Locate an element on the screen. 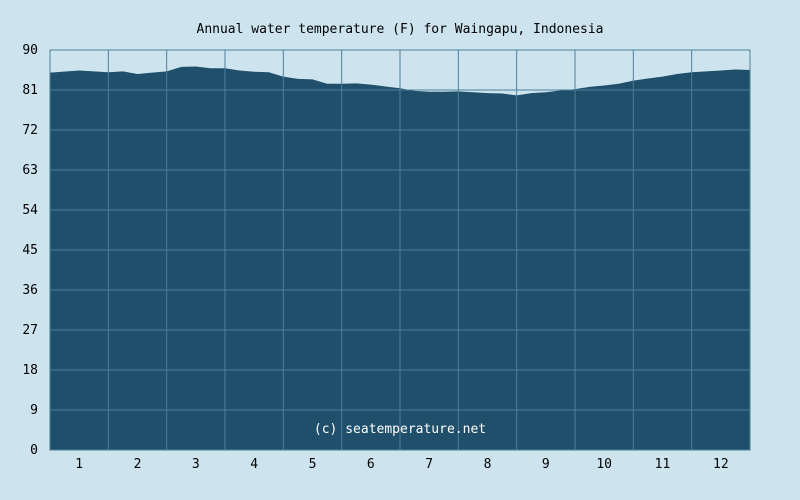  y-tick-label: 54 is located at coordinates (30, 210).